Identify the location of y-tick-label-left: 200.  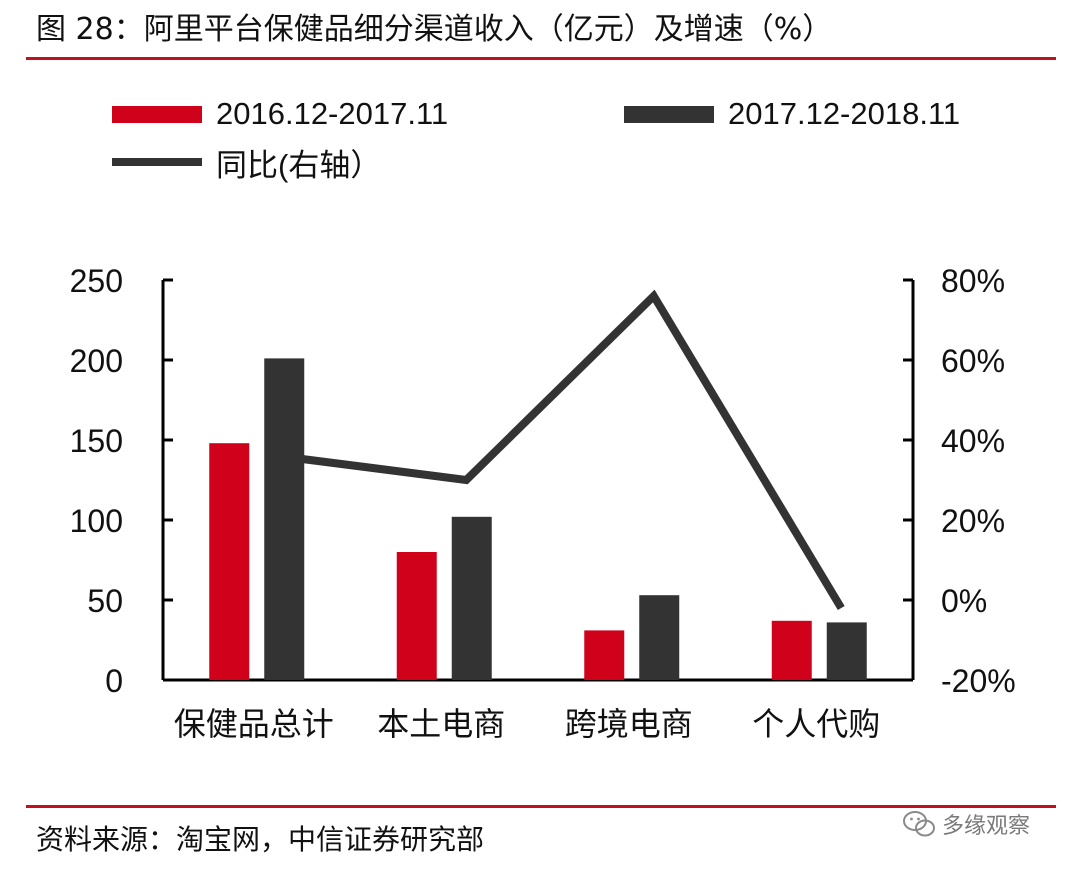
(96, 361).